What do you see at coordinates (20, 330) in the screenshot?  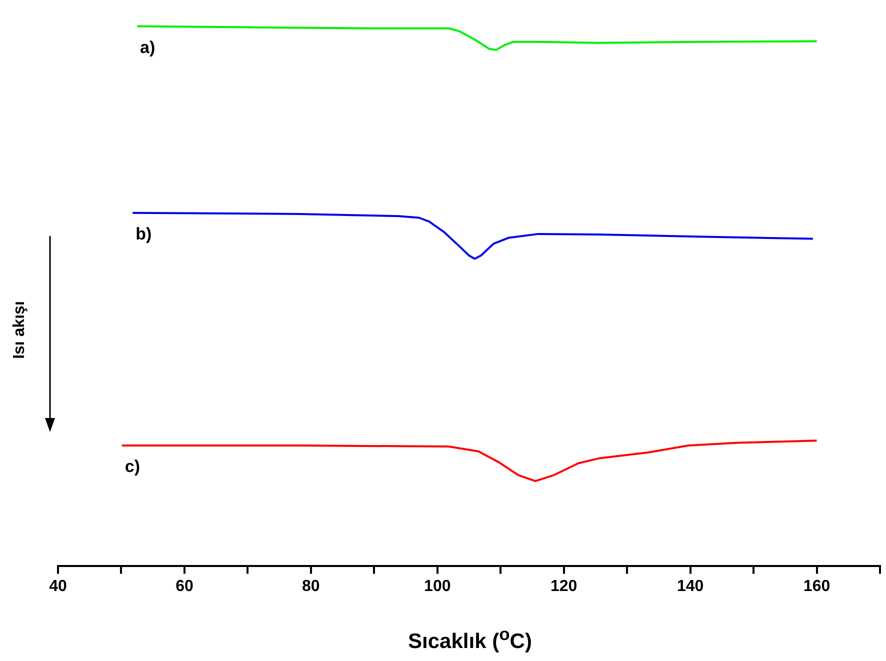 I see `y-axis-title: Isı akışı` at bounding box center [20, 330].